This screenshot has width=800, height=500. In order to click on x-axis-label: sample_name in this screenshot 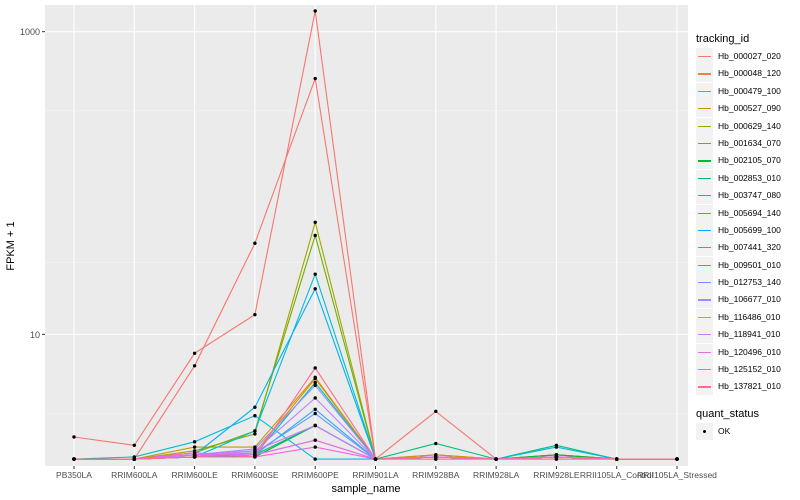, I will do `click(365, 489)`.